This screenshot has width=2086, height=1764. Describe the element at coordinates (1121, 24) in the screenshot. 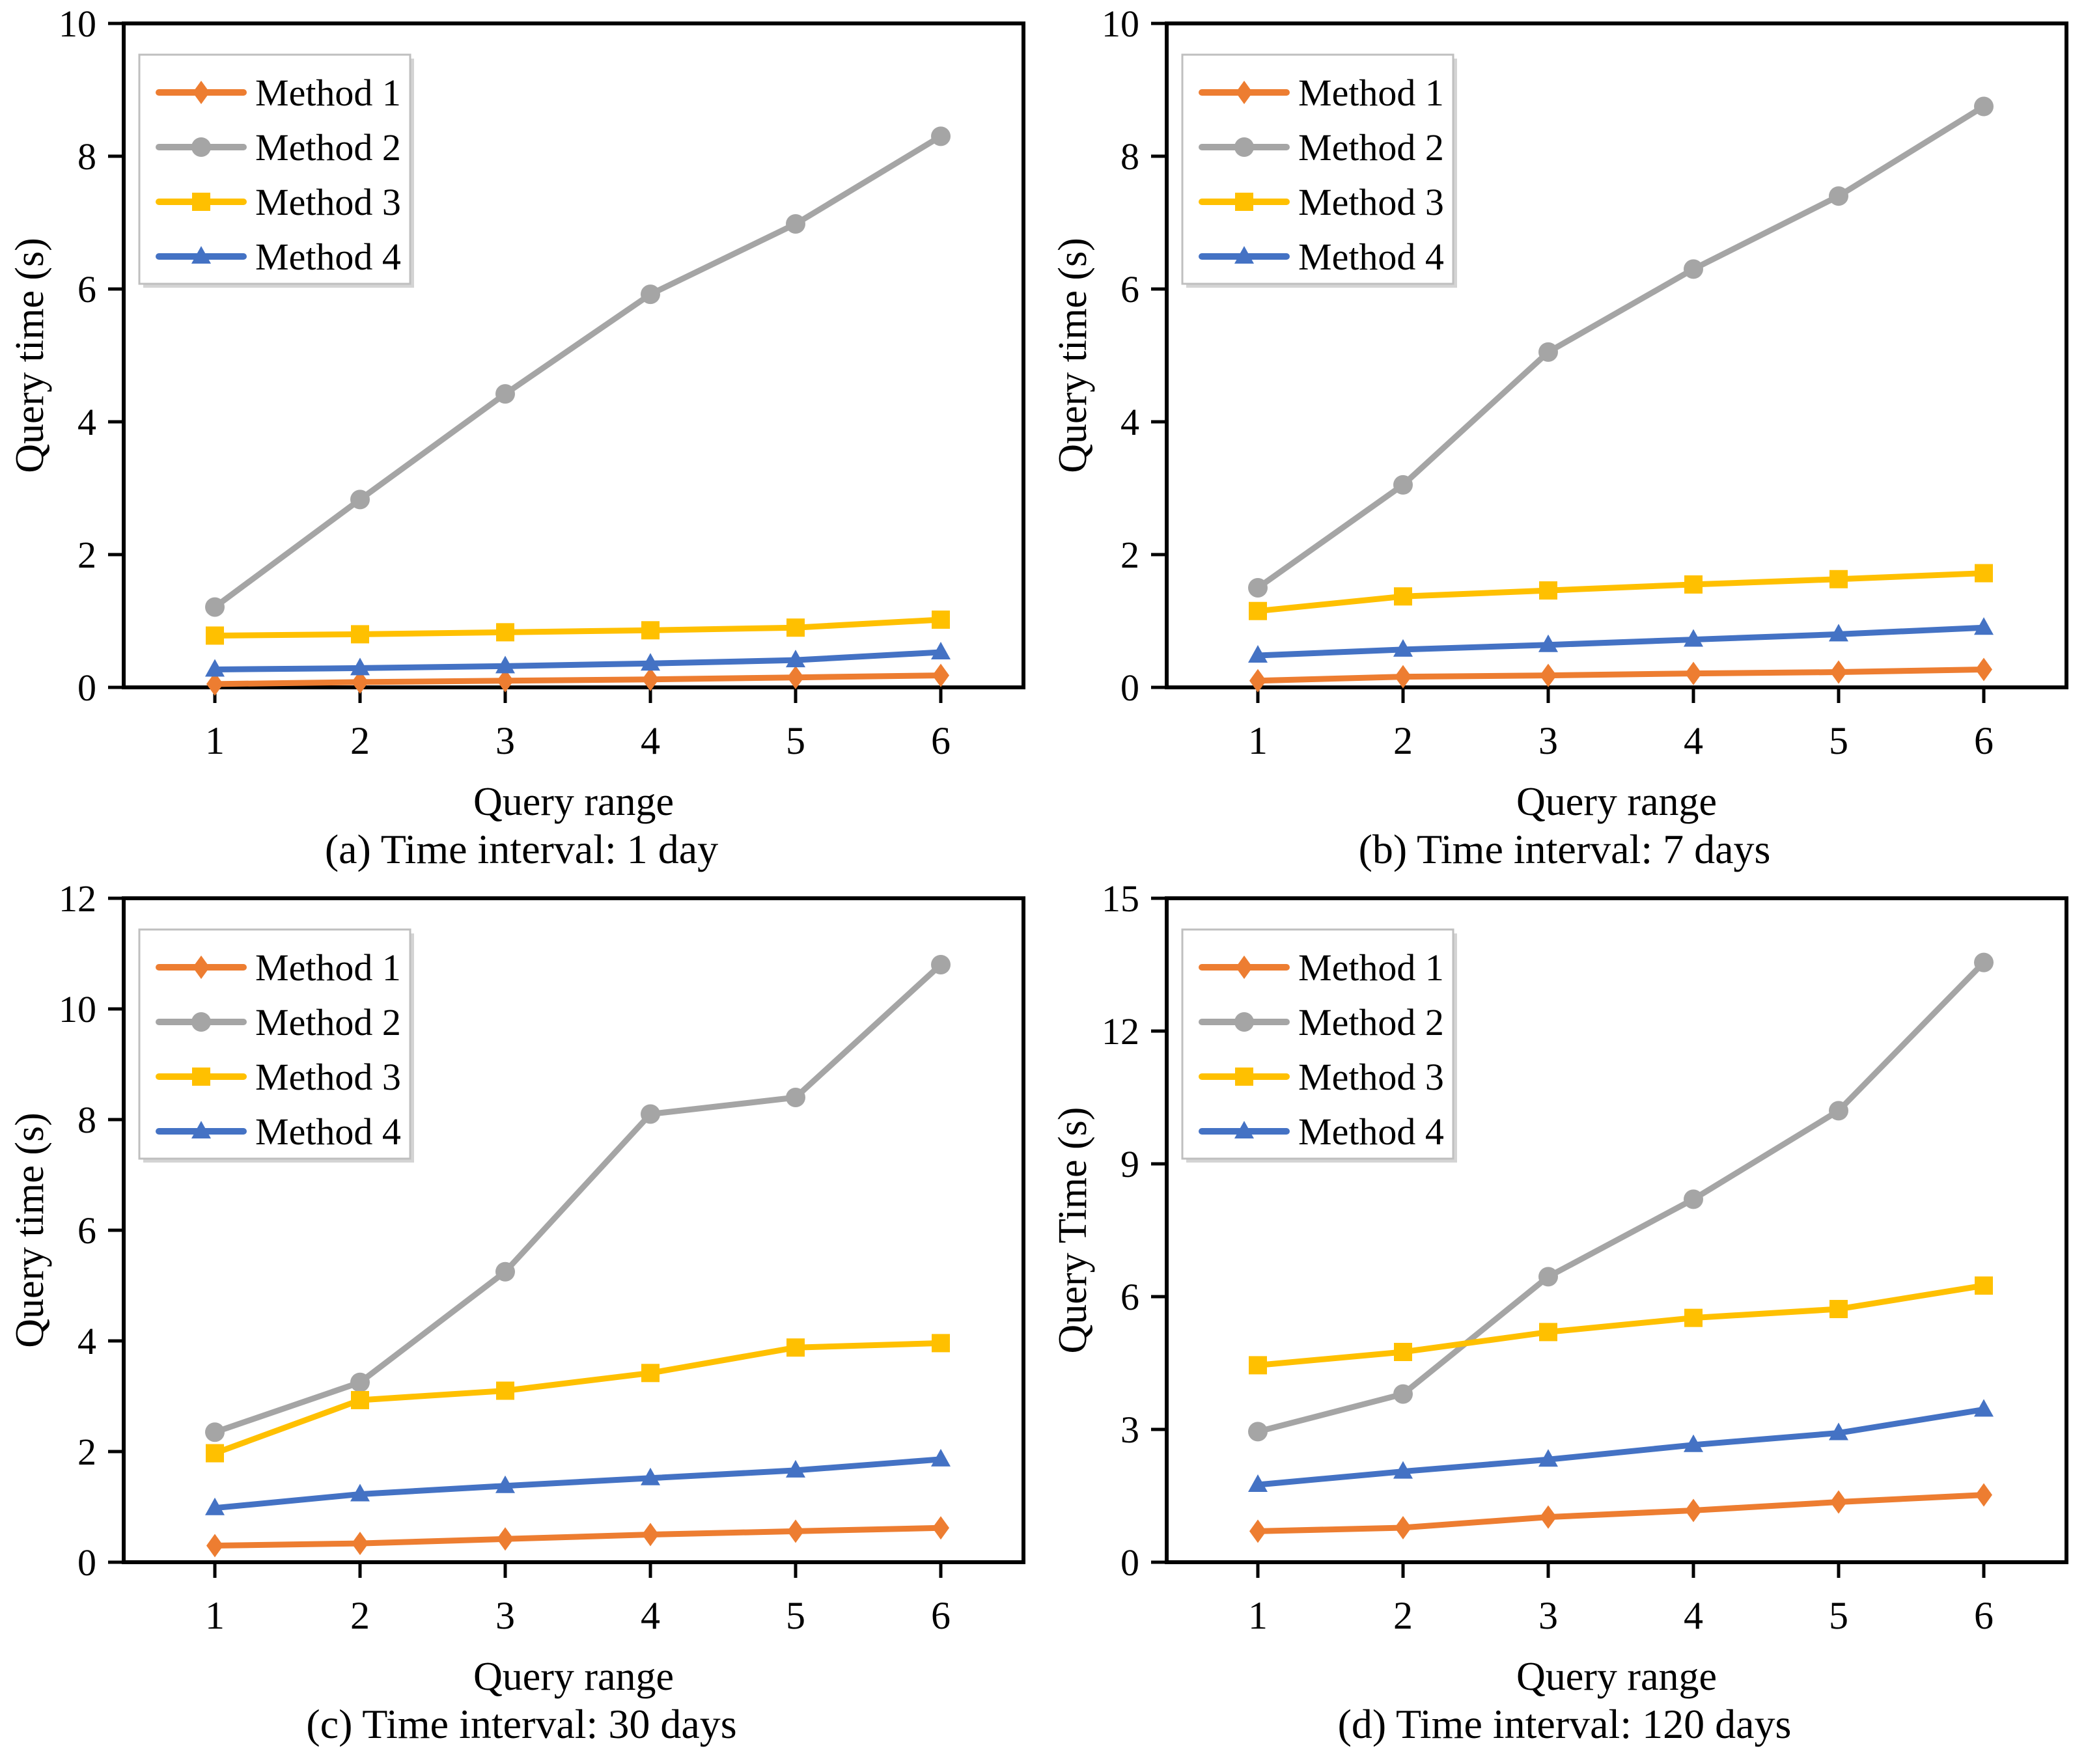

I see `y-tick-label: 10` at that location.